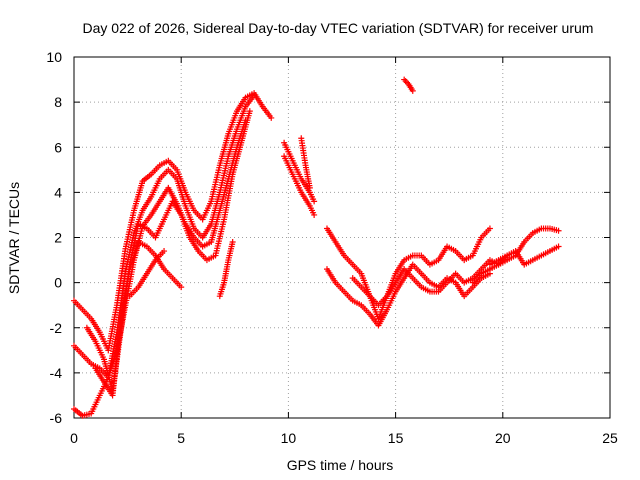 The width and height of the screenshot is (640, 480). Describe the element at coordinates (226, 269) in the screenshot. I see `series-track-g` at that location.